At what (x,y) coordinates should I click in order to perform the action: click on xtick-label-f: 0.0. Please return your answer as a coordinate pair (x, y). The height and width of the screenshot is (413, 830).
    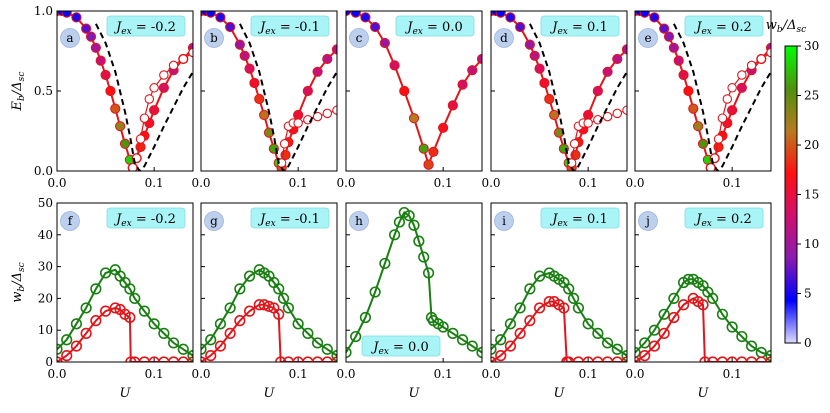
    Looking at the image, I should click on (56, 374).